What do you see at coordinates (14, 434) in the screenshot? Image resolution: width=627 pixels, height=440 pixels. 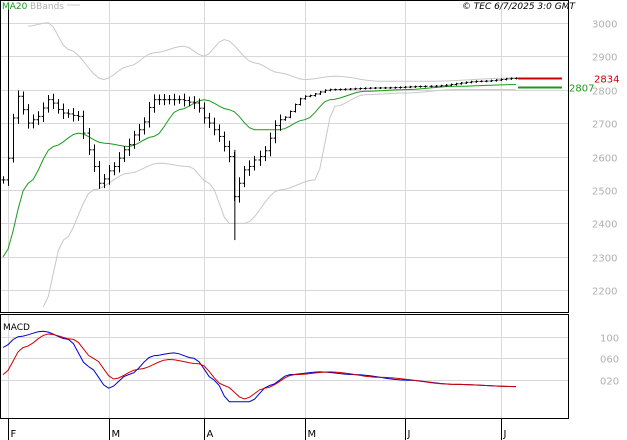 I see `month-label: F` at bounding box center [14, 434].